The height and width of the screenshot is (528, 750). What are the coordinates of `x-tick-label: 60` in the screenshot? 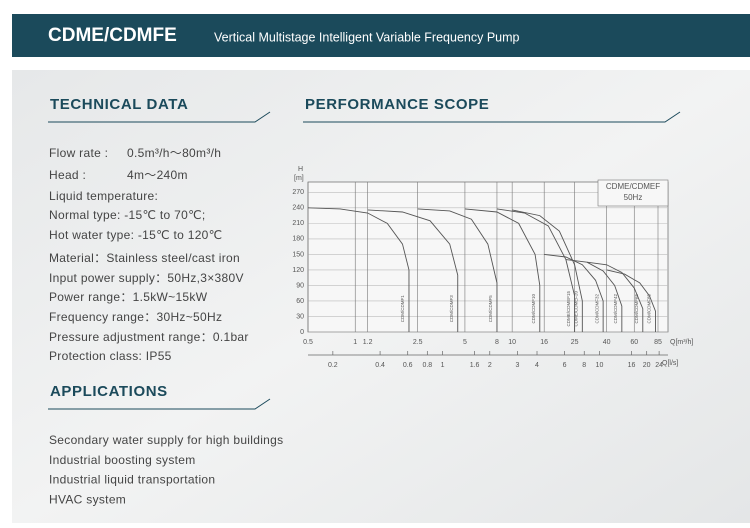 It's located at (634, 342).